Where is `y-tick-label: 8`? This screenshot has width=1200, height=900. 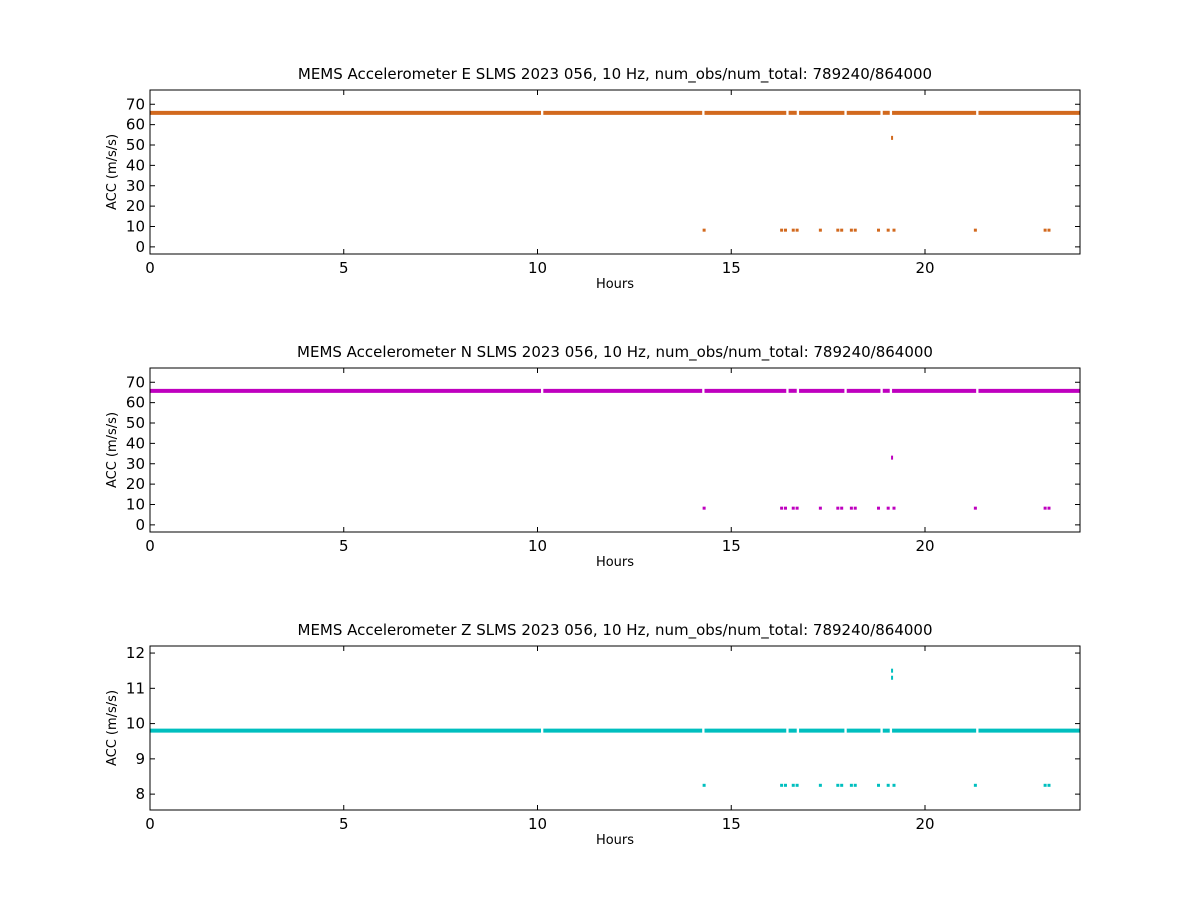
y-tick-label: 8 is located at coordinates (140, 794).